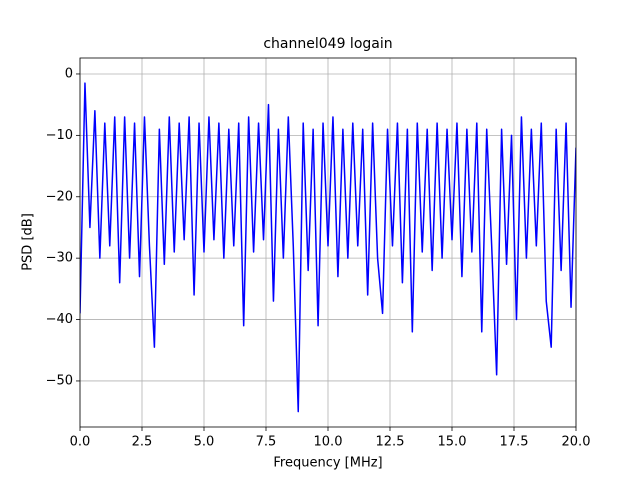 The image size is (640, 480). I want to click on chart-title: channel049 logain, so click(327, 44).